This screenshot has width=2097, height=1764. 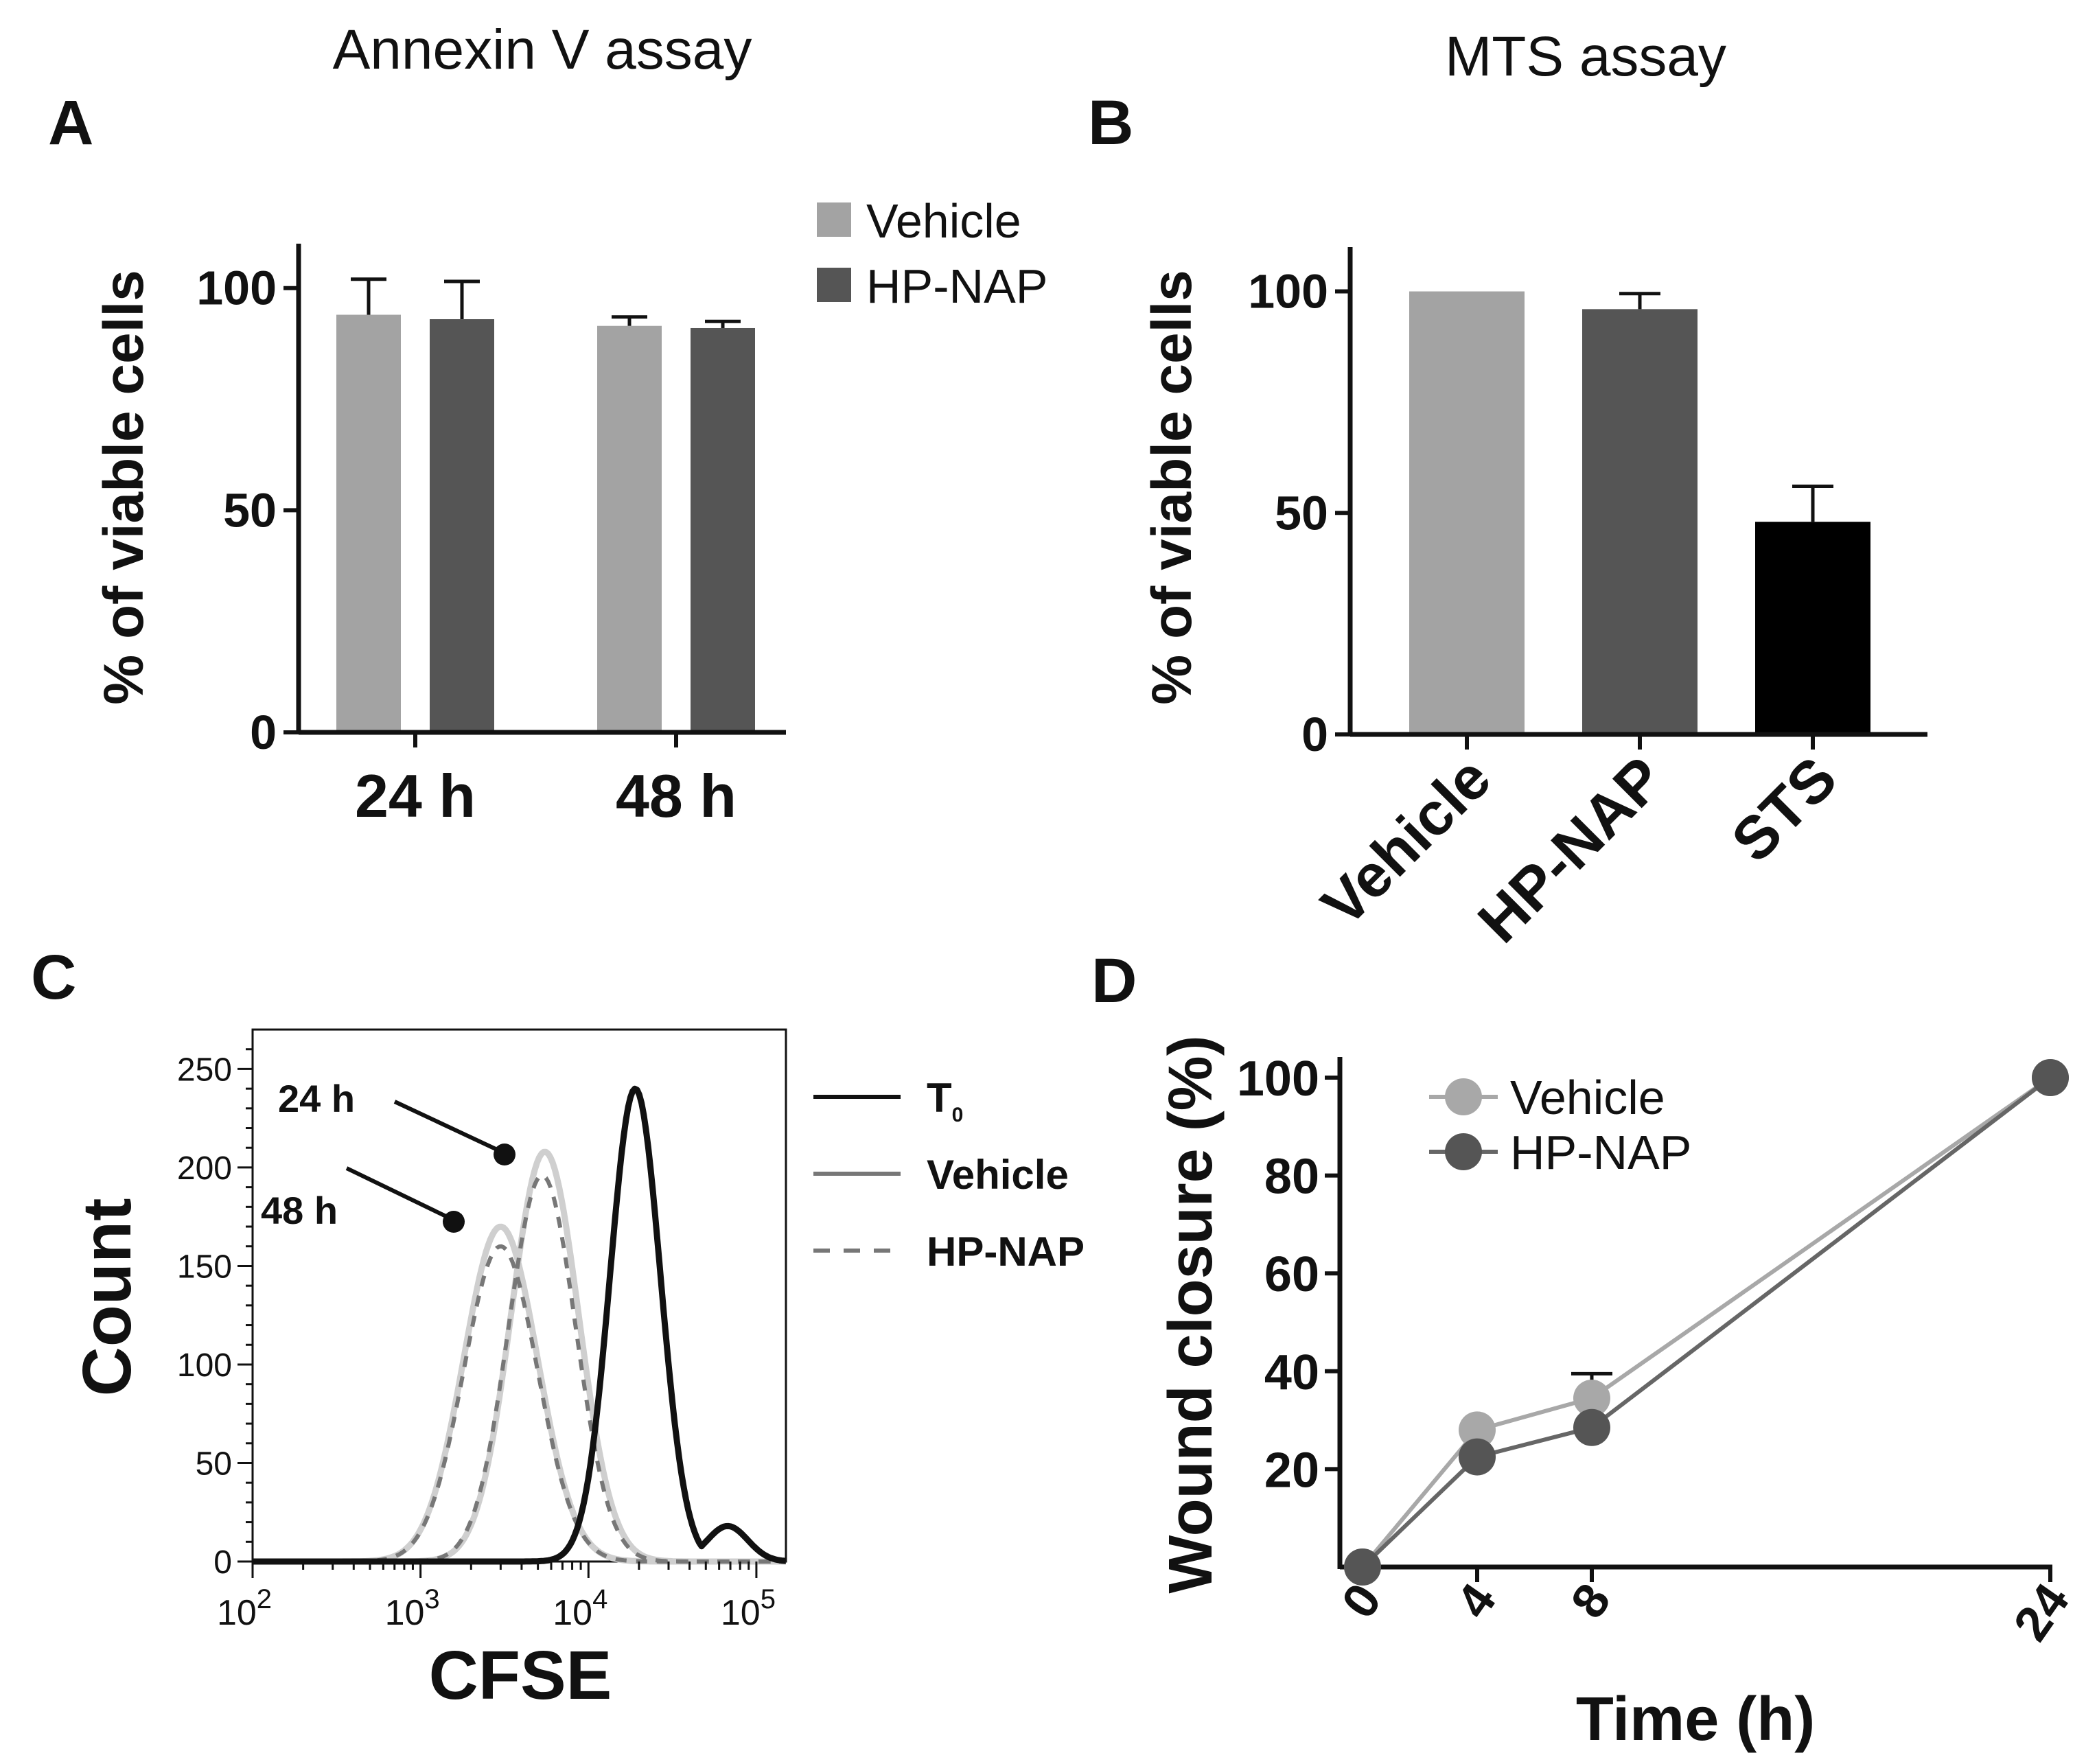 I want to click on panel-a-letter: A, so click(x=70, y=123).